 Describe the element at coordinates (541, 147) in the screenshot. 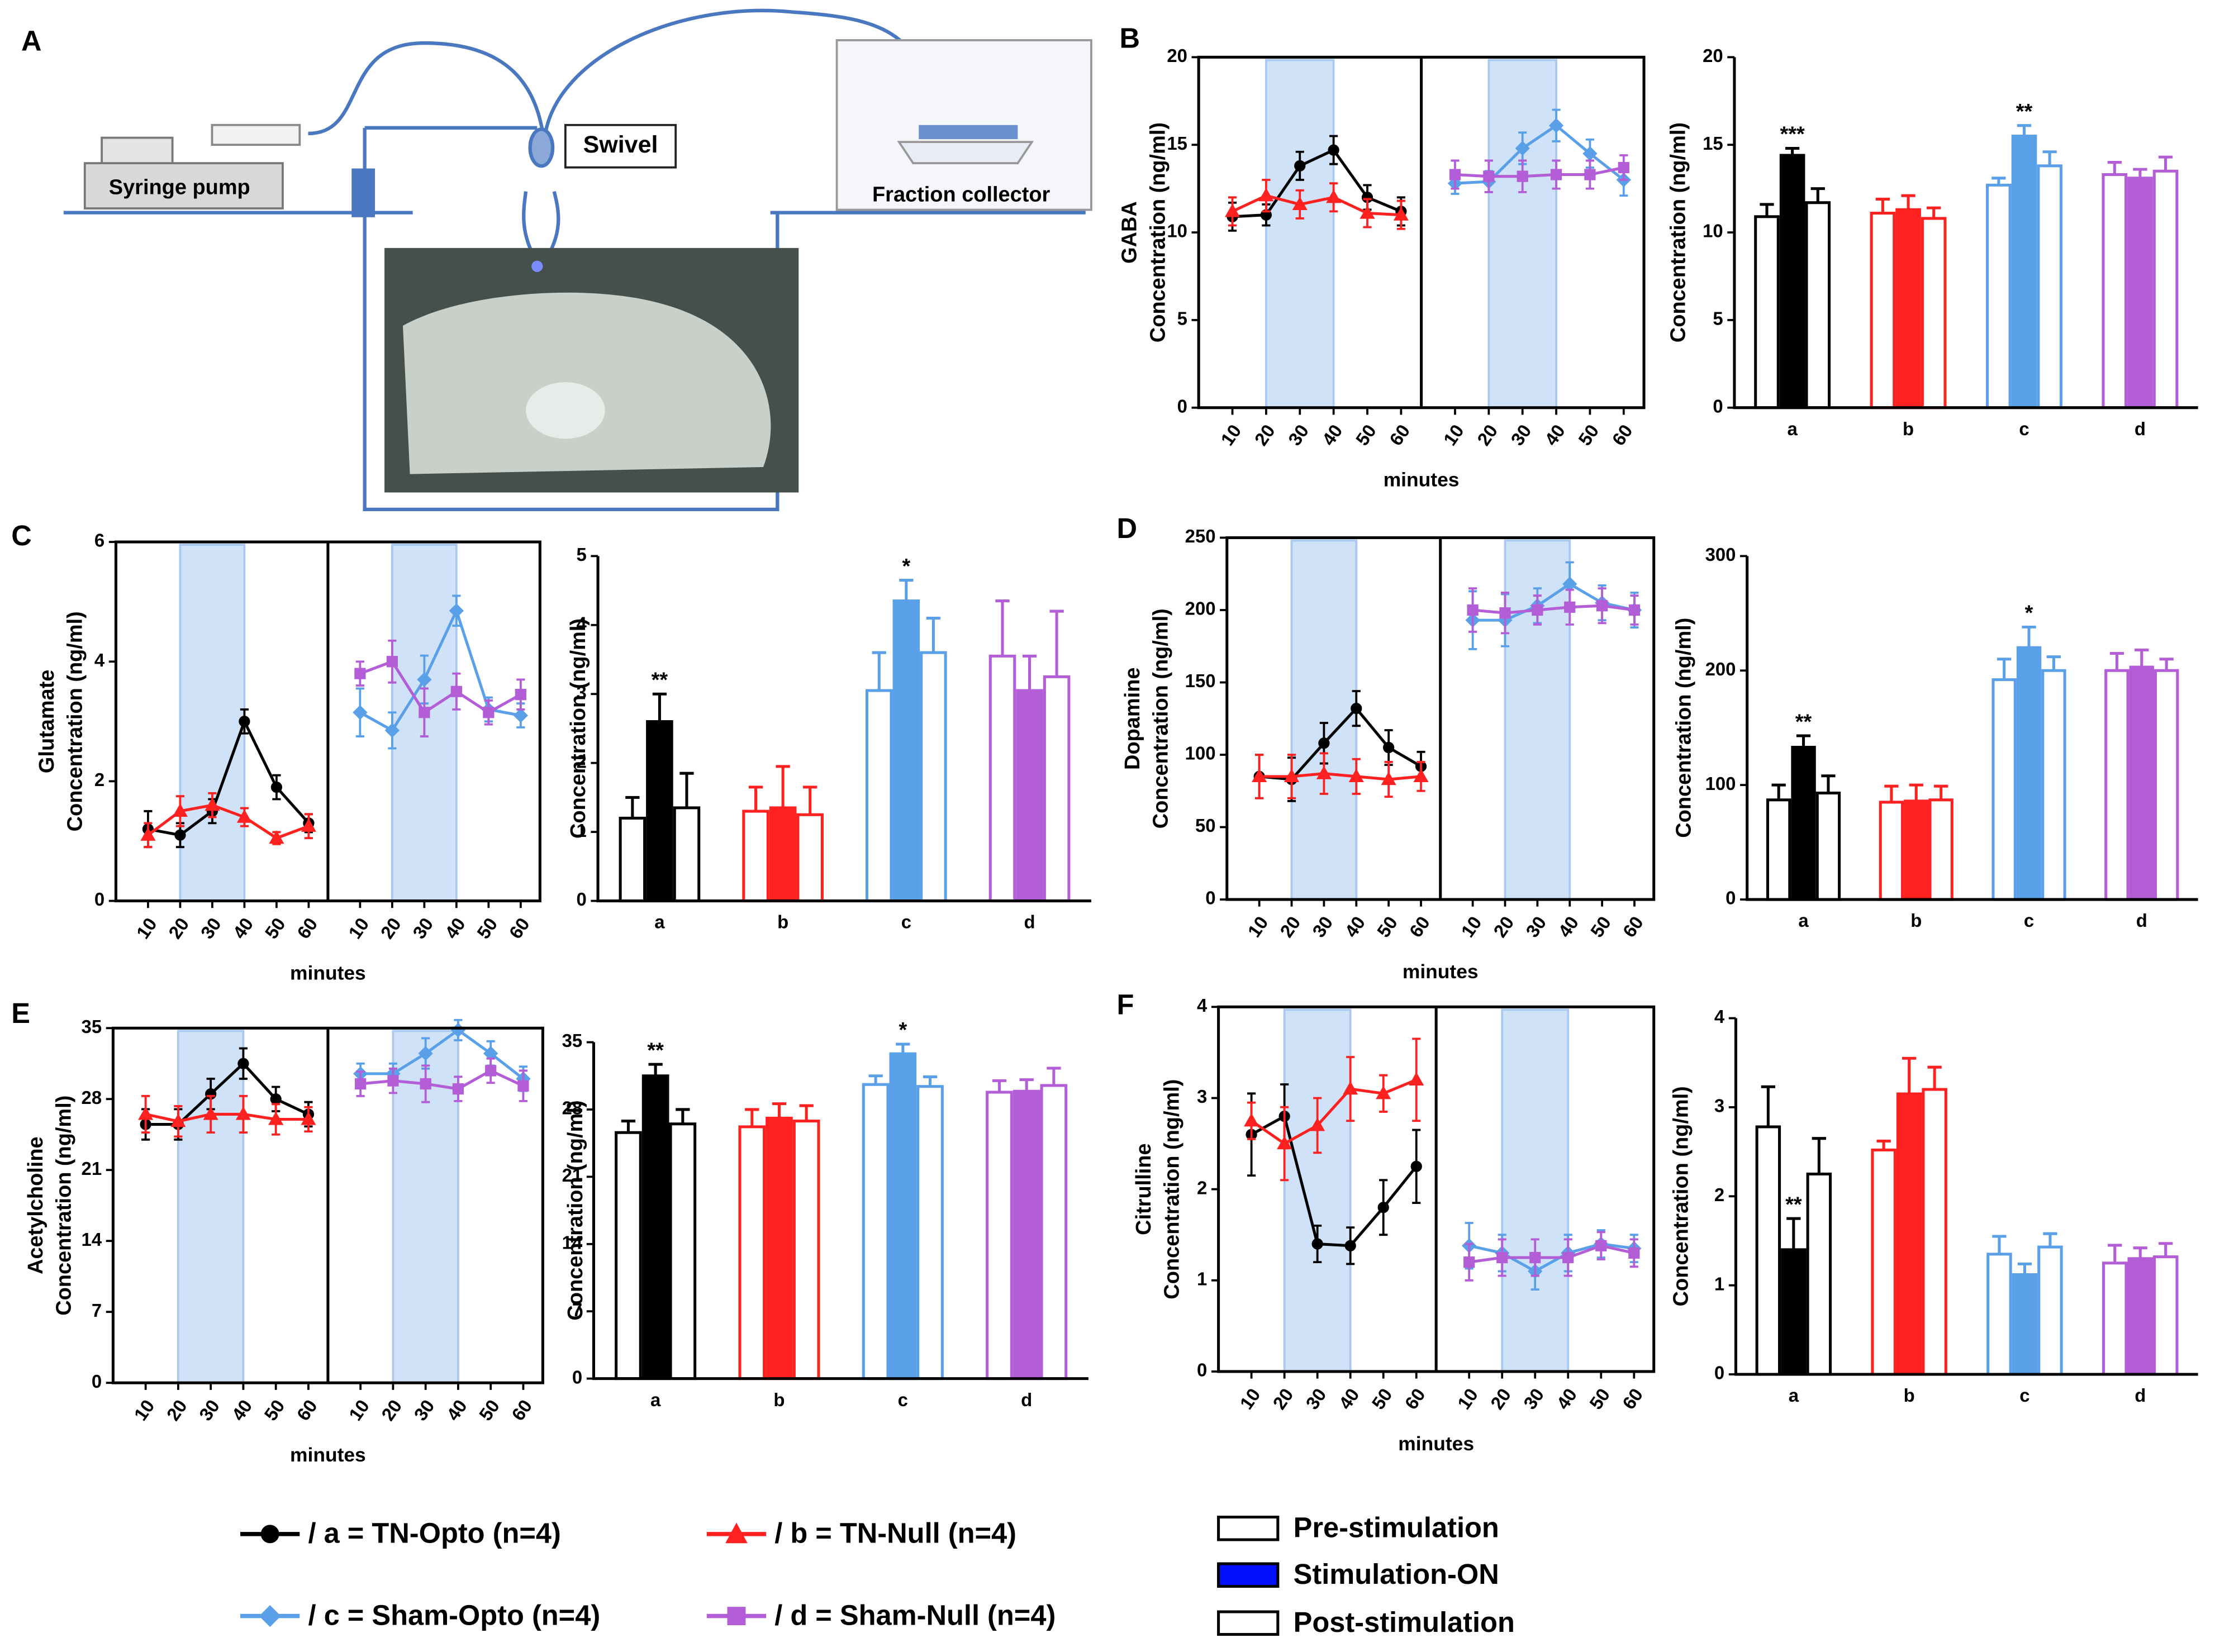

I see `swivel-joint` at that location.